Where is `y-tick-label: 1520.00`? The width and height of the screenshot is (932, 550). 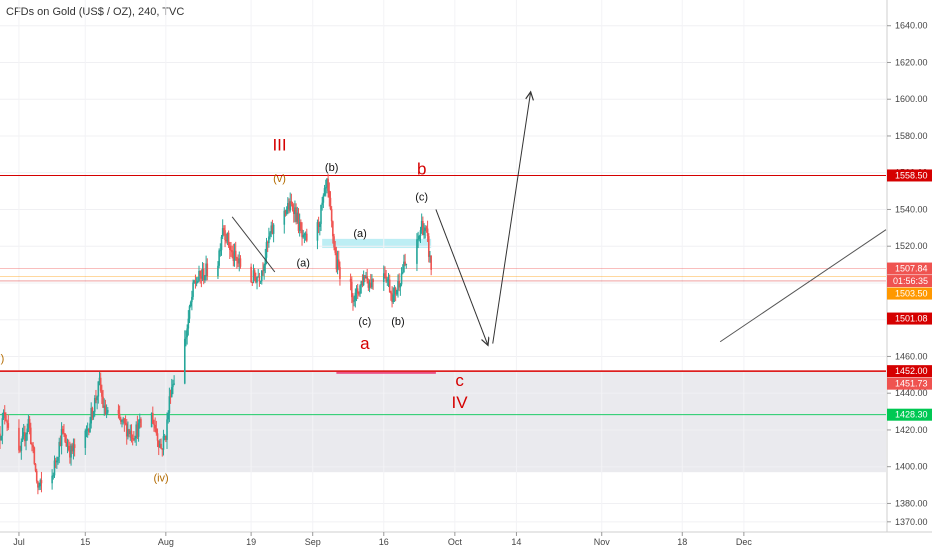 y-tick-label: 1520.00 is located at coordinates (911, 246).